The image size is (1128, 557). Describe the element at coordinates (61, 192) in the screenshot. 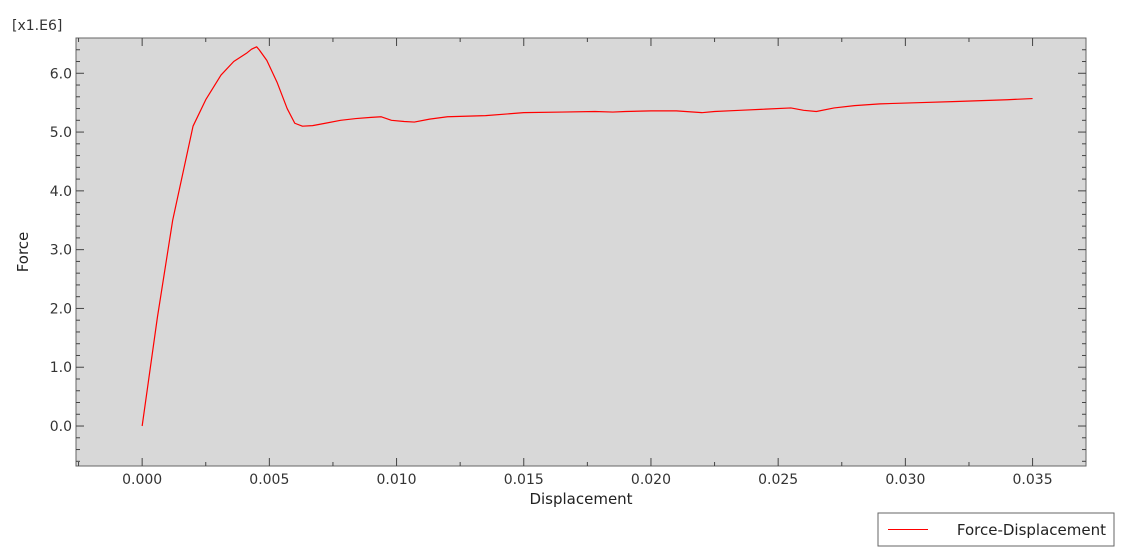

I see `y-tick-label: 4.0` at that location.